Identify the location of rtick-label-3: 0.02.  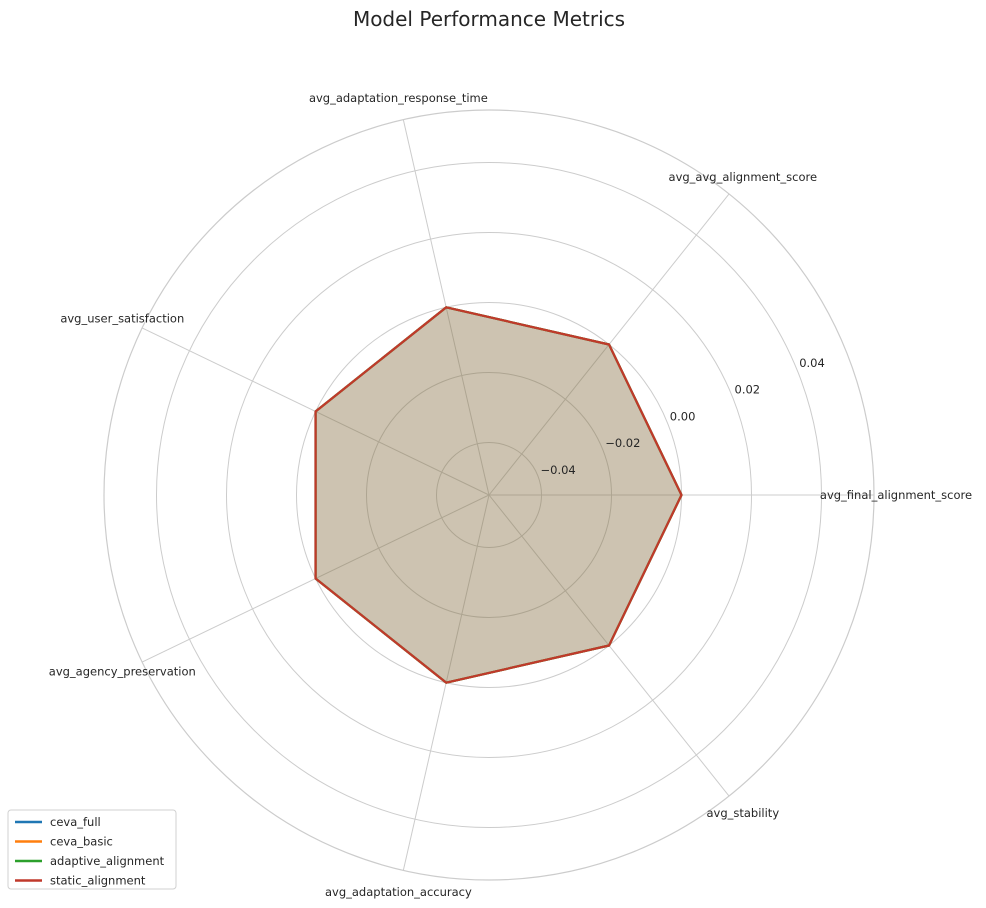
(748, 390).